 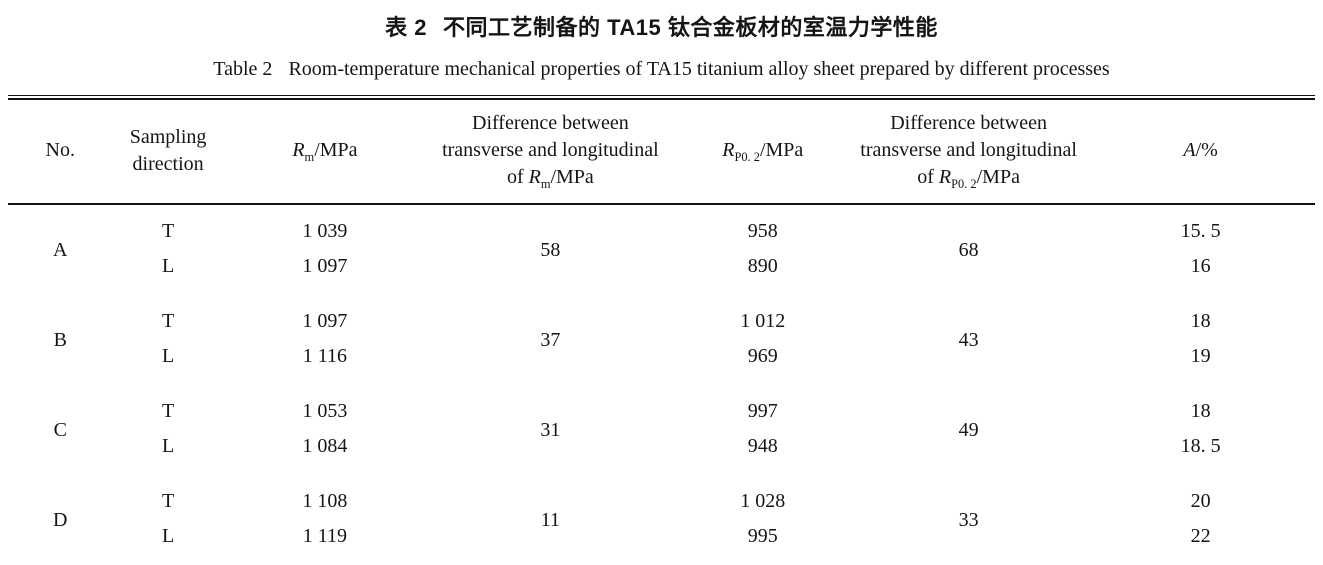 What do you see at coordinates (661, 452) in the screenshot?
I see `table-row: L 1 084 948 18. 5` at bounding box center [661, 452].